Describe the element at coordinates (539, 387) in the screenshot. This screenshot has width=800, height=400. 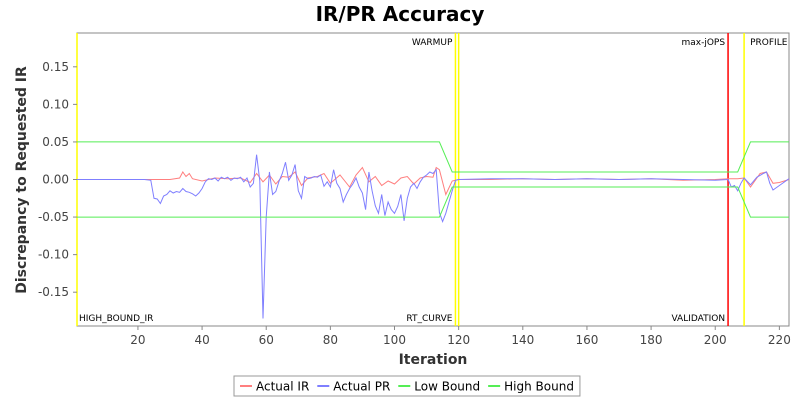
I see `legend-label: High Bound` at that location.